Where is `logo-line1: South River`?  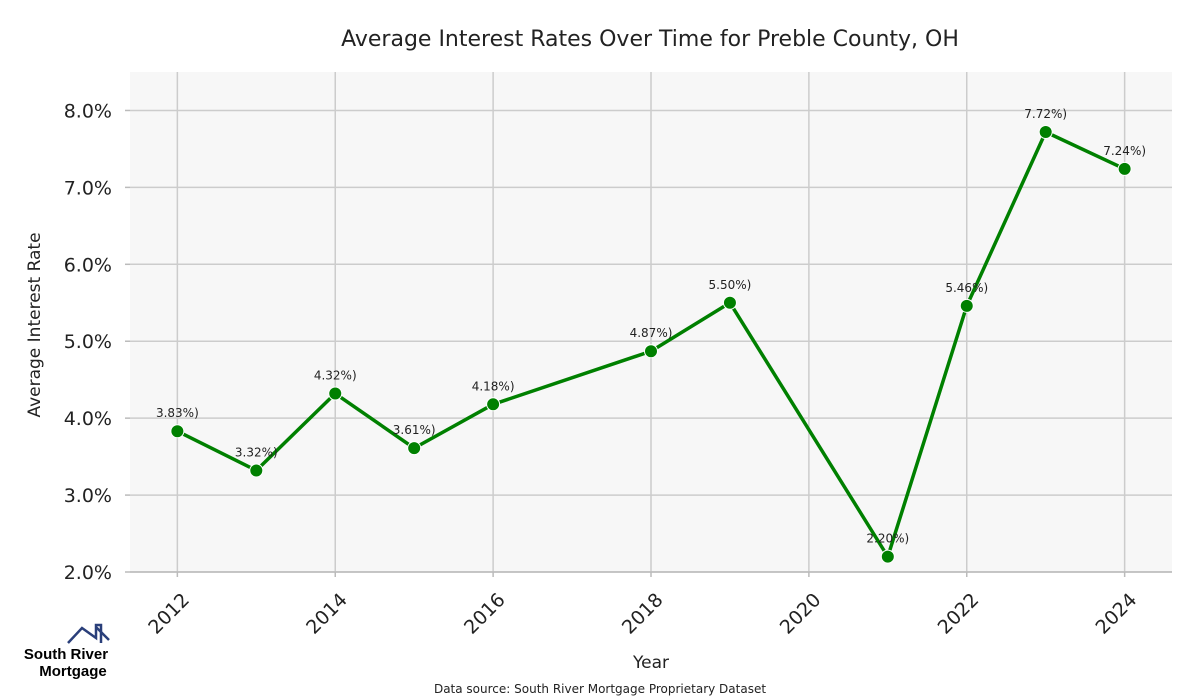 logo-line1: South River is located at coordinates (66, 654).